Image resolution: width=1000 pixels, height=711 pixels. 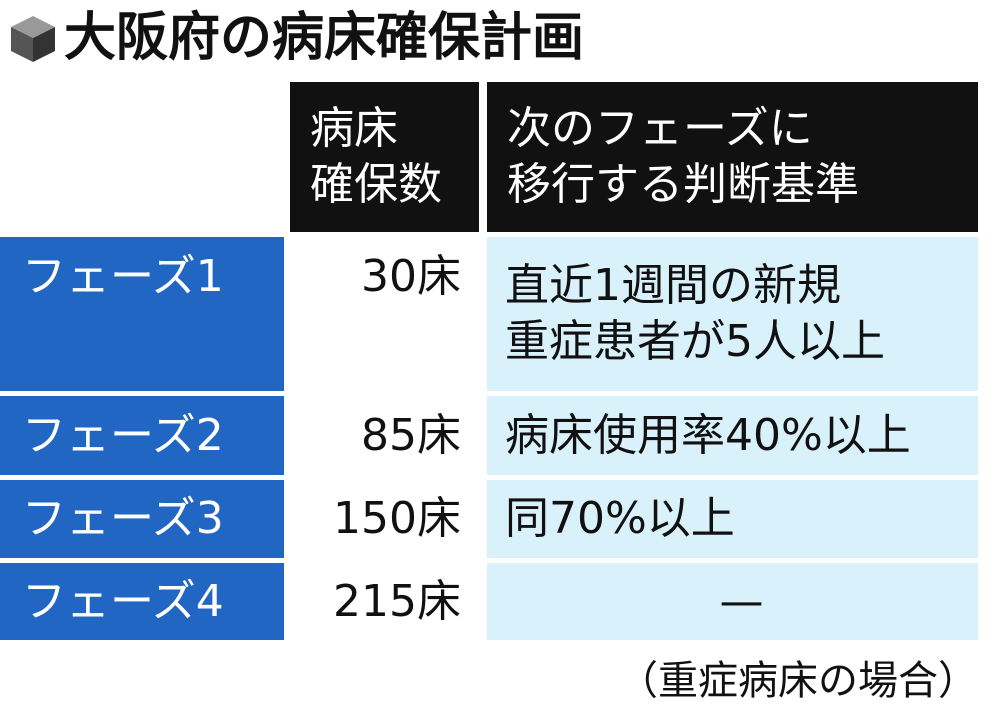 I want to click on header-criteria: 次のフェーズに 移行する判断基準, so click(x=732, y=157).